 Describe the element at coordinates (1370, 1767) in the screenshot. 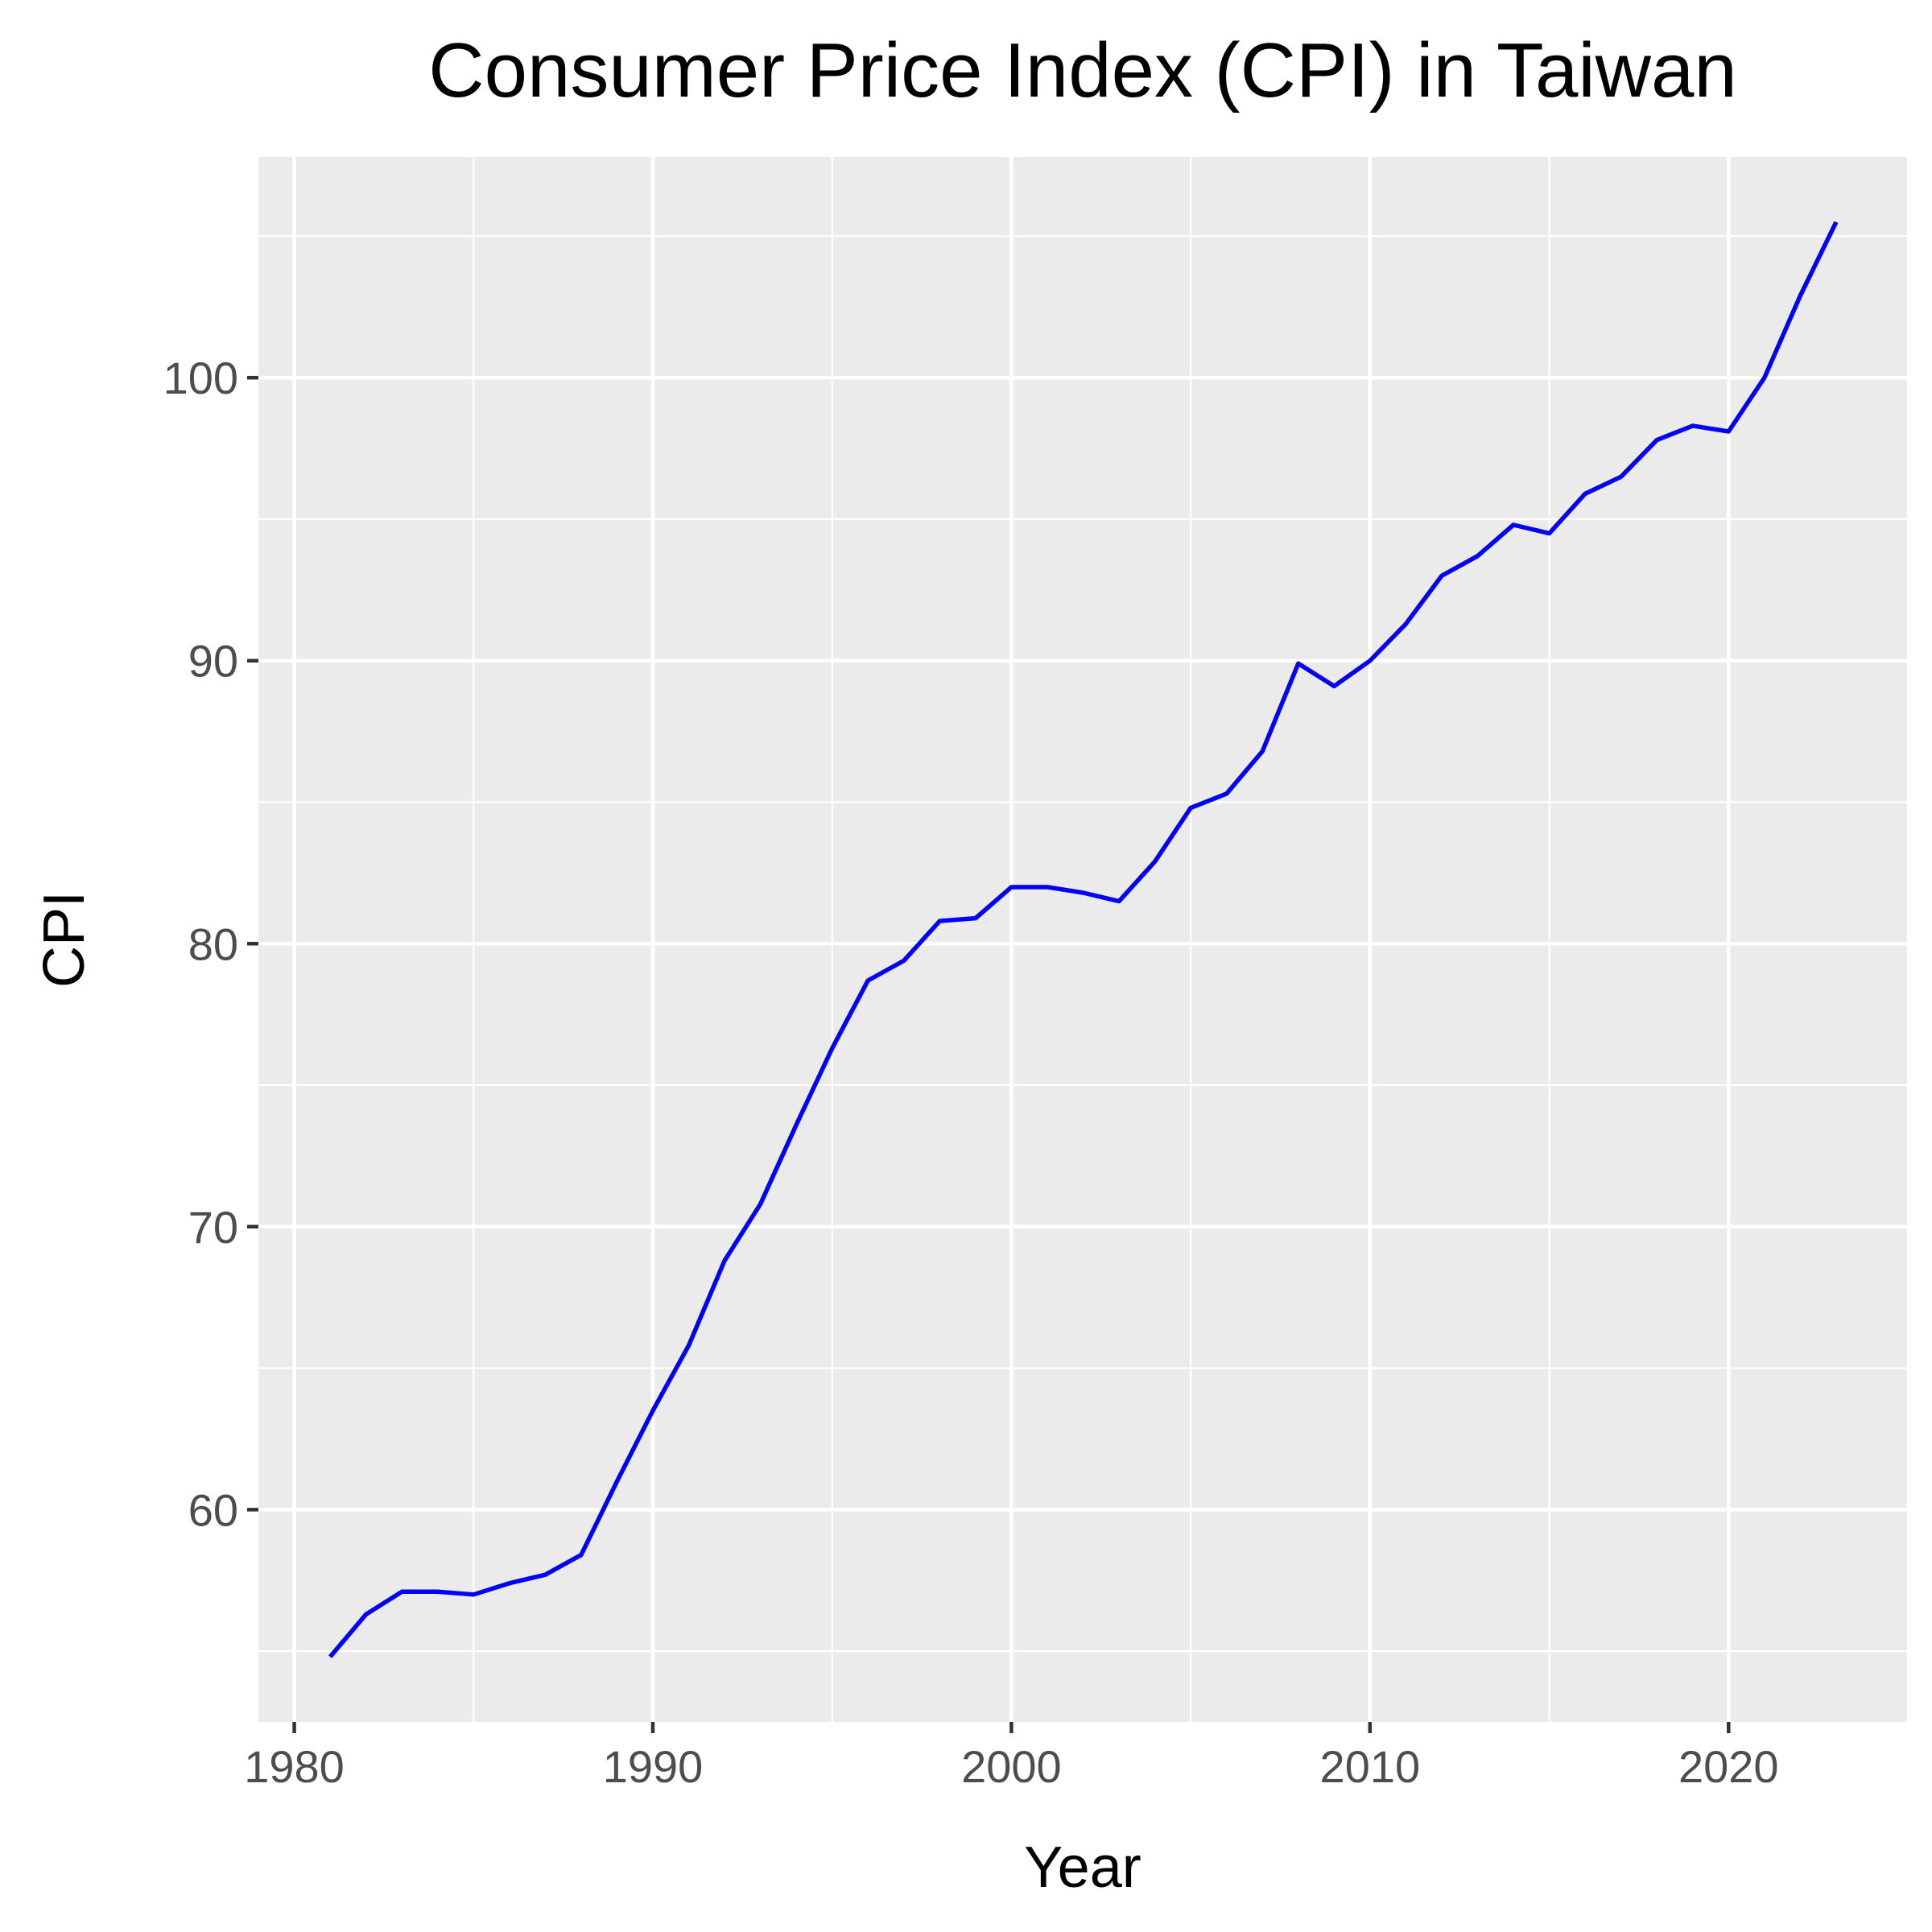

I see `x-tick-label: 2010` at that location.